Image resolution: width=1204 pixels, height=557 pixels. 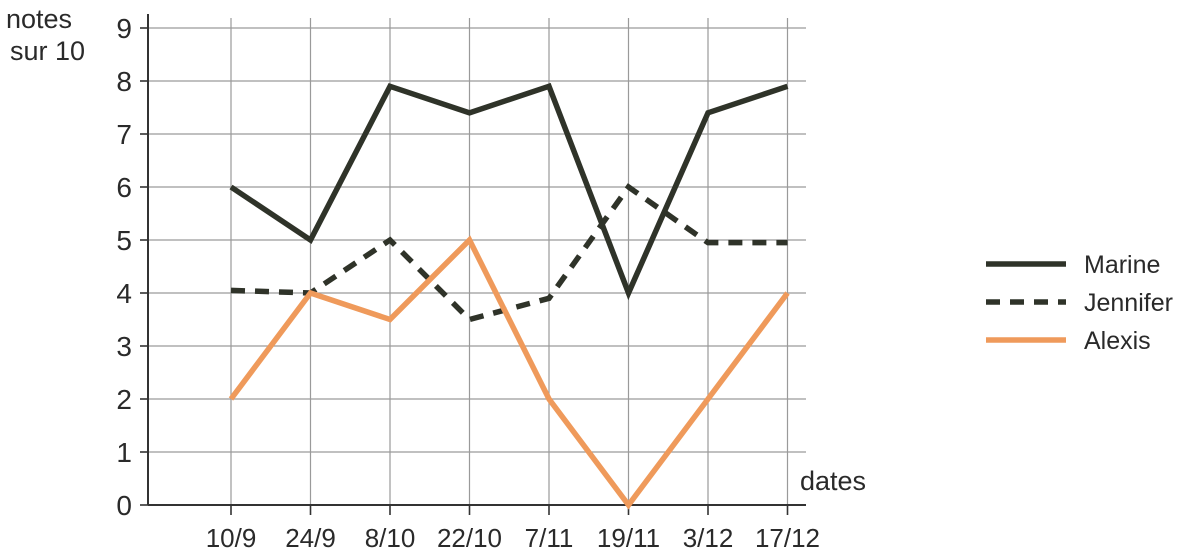 What do you see at coordinates (124, 240) in the screenshot?
I see `y-tick-label: 5` at bounding box center [124, 240].